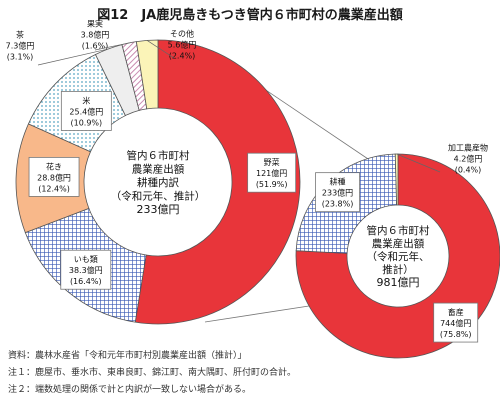 The image size is (500, 404). I want to click on label-slice-4-line-1: 7.3億円, so click(20, 46).